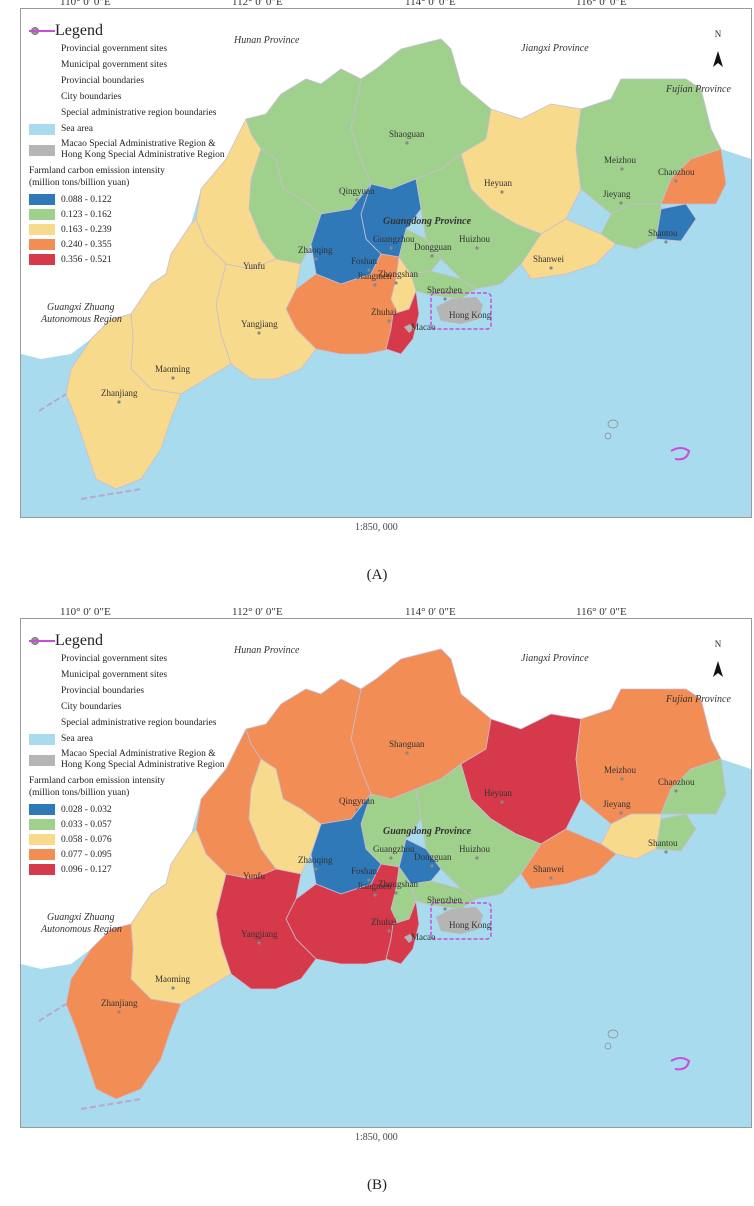 Image resolution: width=754 pixels, height=1206 pixels. I want to click on legend-provincial-sites: Provincial government sites, so click(149, 652).